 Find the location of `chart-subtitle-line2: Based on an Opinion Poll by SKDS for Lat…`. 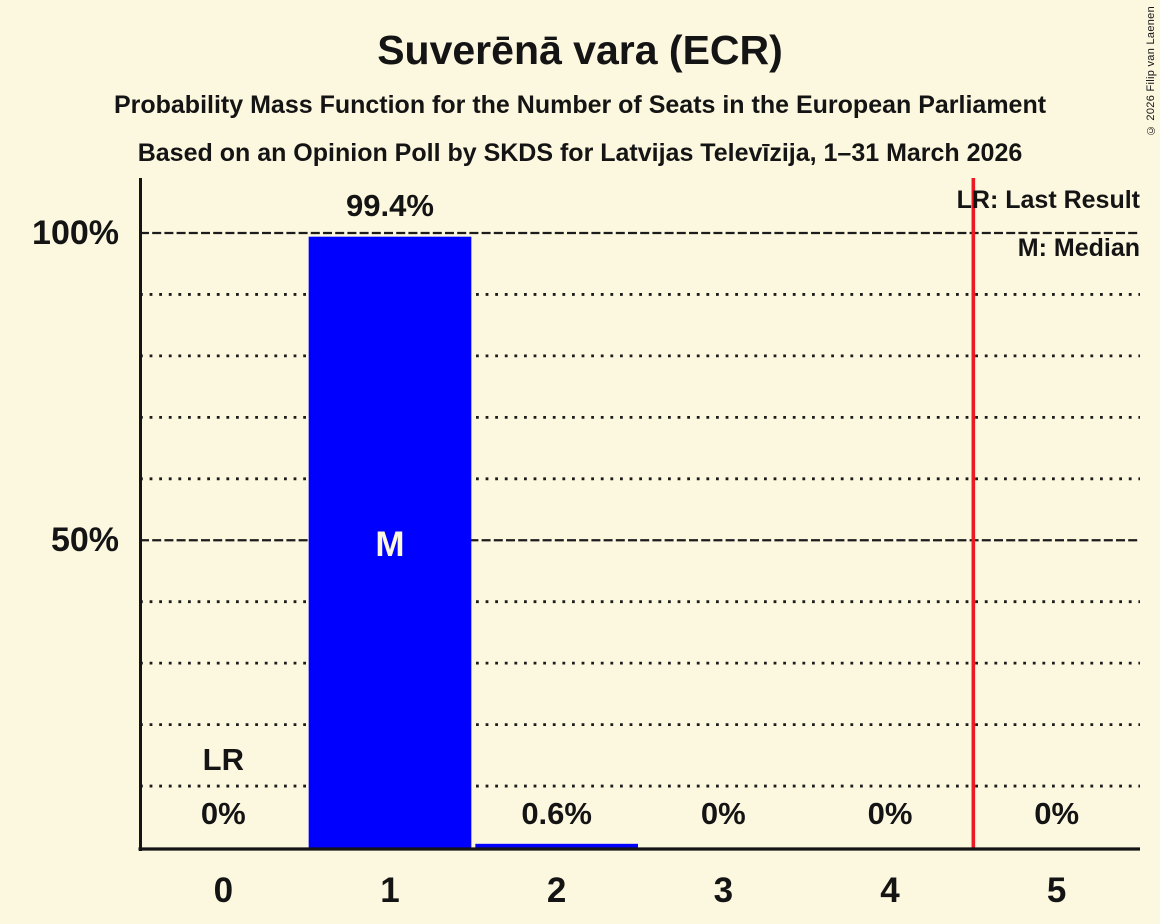

chart-subtitle-line2: Based on an Opinion Poll by SKDS for Lat… is located at coordinates (580, 153).